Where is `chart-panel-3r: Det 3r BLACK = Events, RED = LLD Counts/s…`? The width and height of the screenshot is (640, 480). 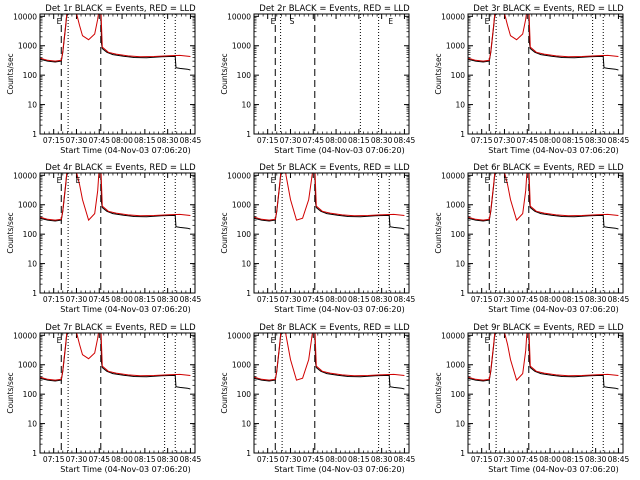
chart-panel-3r: Det 3r BLACK = Events, RED = LLD Counts/s… is located at coordinates (531, 79).